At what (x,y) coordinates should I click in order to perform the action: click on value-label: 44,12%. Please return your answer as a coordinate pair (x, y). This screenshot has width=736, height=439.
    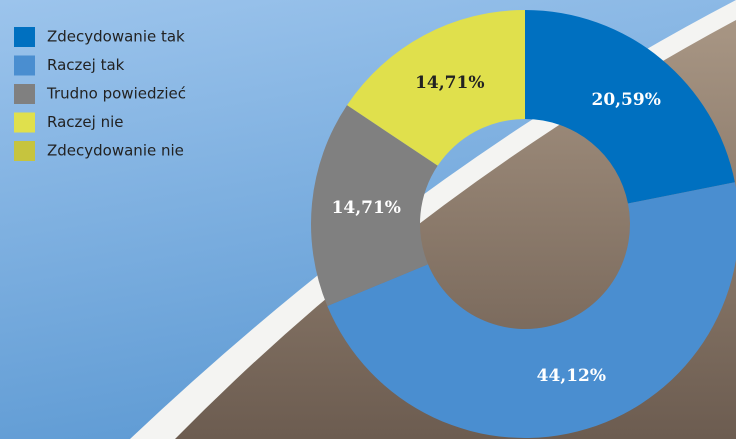
    Looking at the image, I should click on (571, 376).